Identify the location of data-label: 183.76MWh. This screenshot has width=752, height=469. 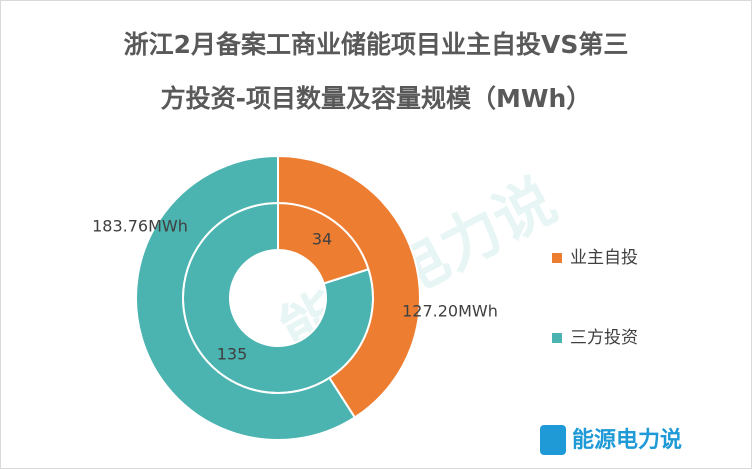
(140, 226).